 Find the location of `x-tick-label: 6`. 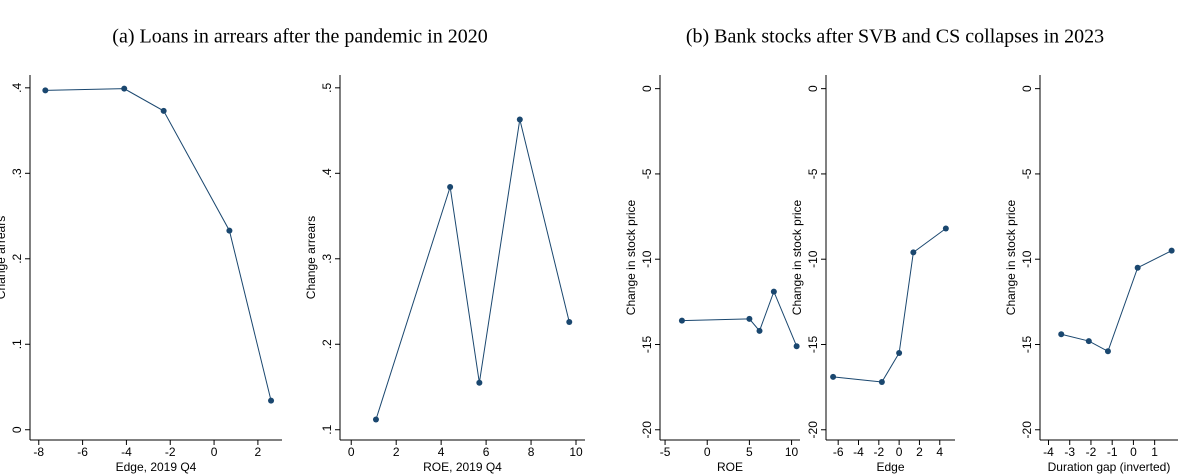

x-tick-label: 6 is located at coordinates (486, 452).